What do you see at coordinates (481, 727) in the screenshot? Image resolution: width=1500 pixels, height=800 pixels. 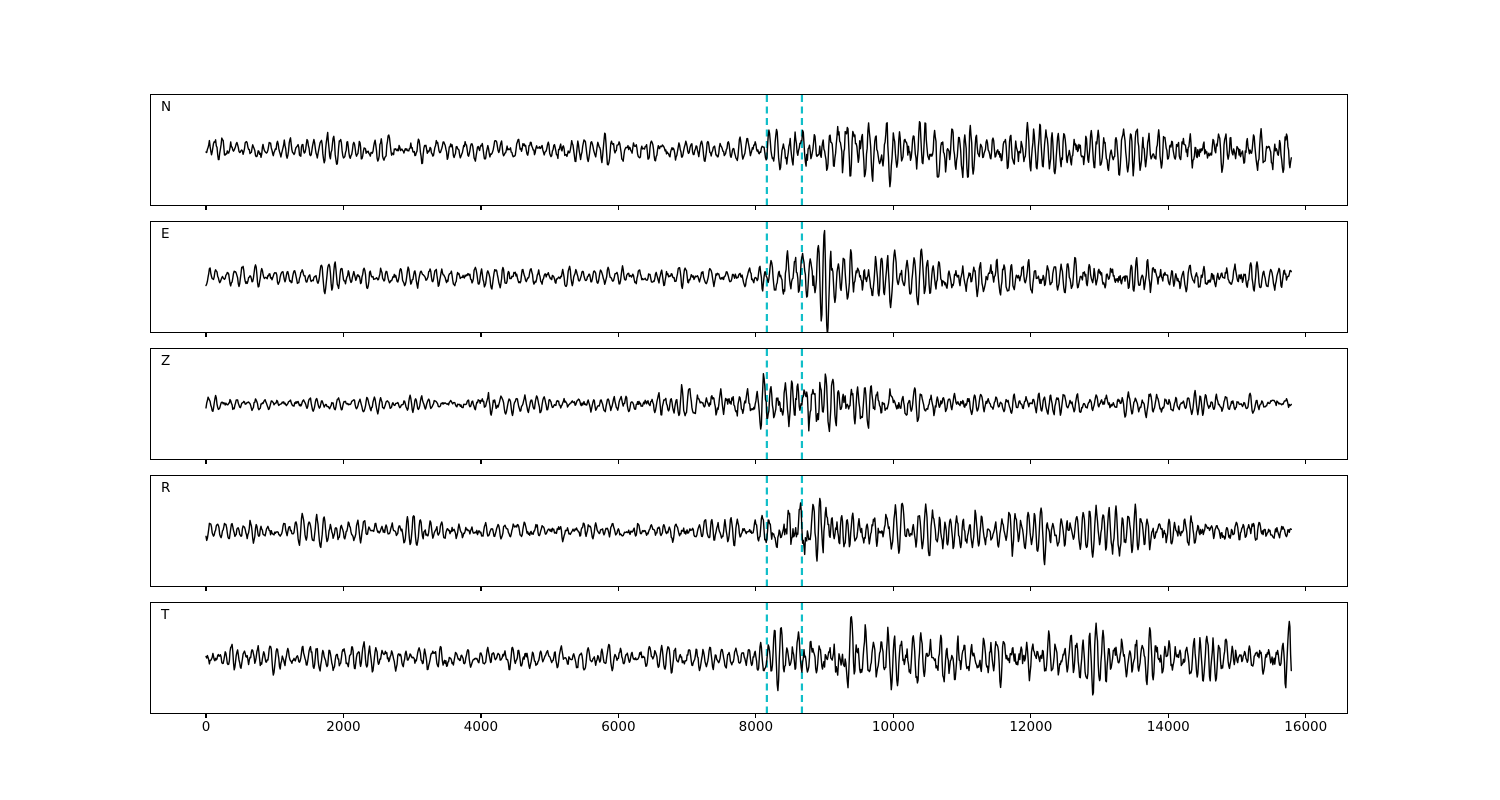 I see `x-tick-label: 4000` at bounding box center [481, 727].